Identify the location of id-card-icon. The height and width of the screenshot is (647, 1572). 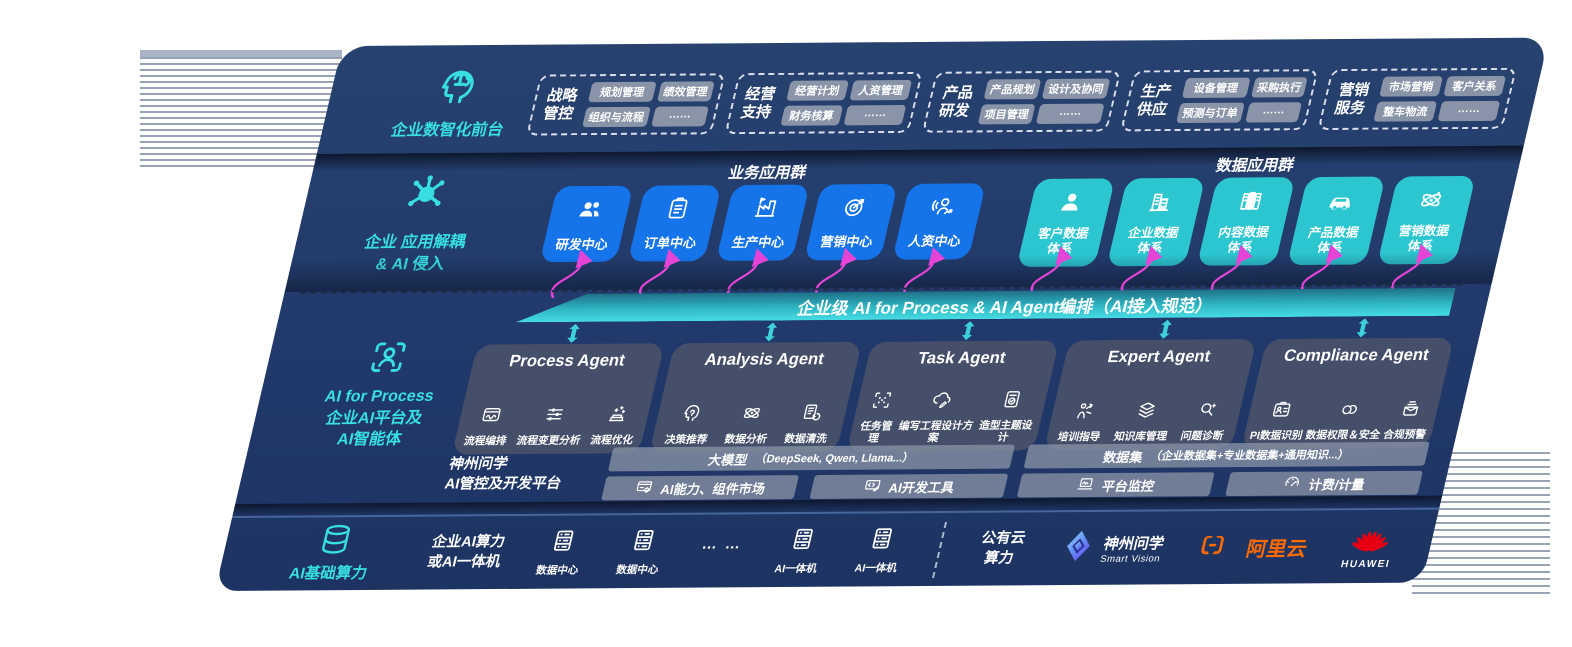
(1281, 412).